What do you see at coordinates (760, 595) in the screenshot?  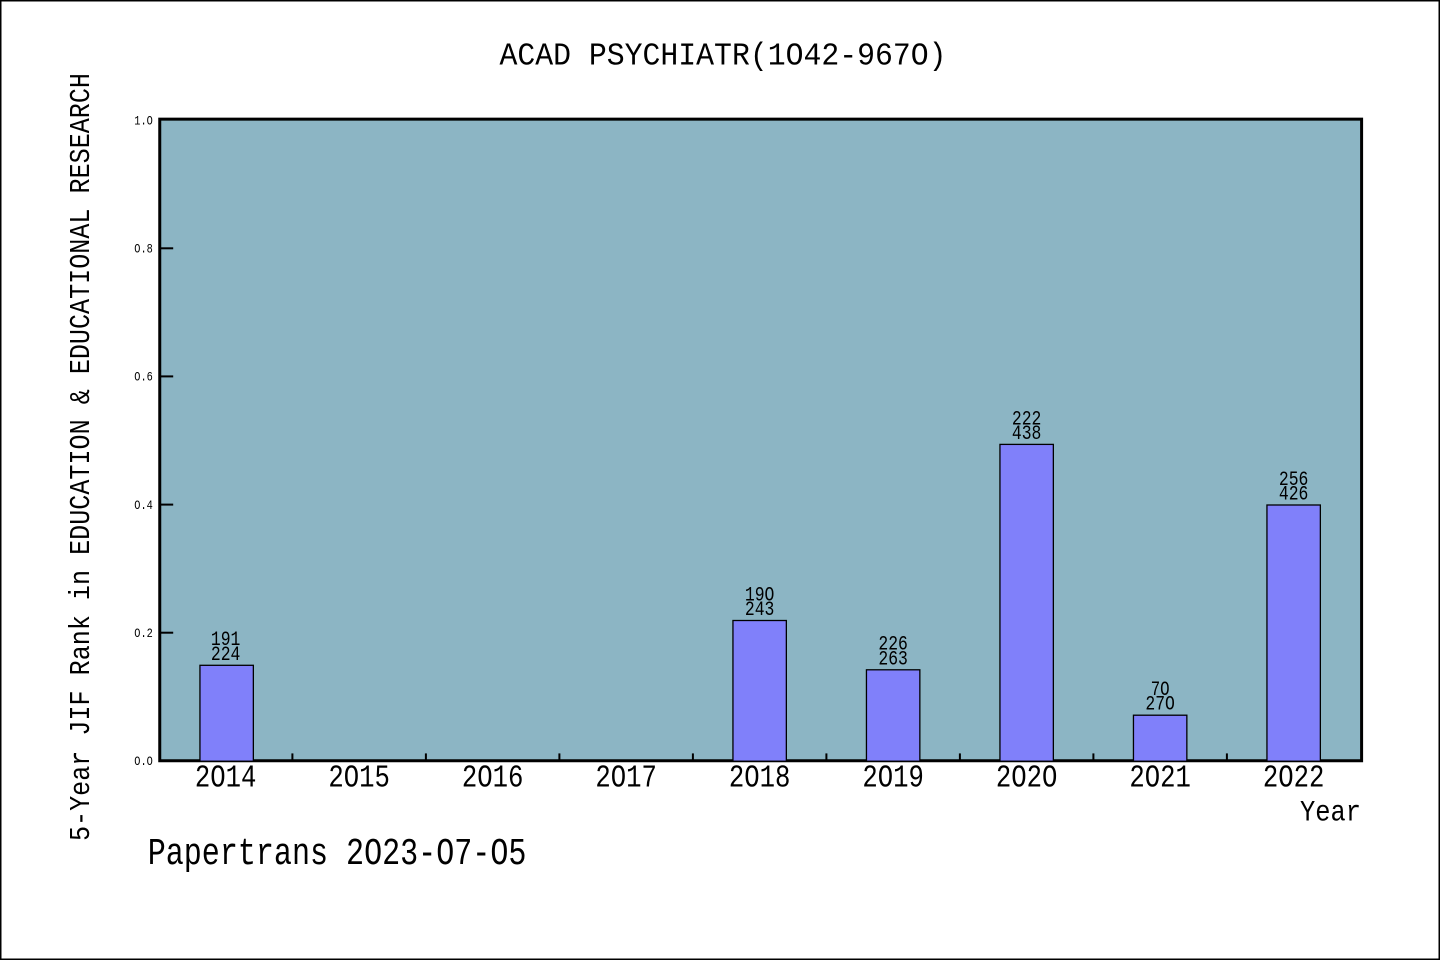 I see `svg-text: 19O` at bounding box center [760, 595].